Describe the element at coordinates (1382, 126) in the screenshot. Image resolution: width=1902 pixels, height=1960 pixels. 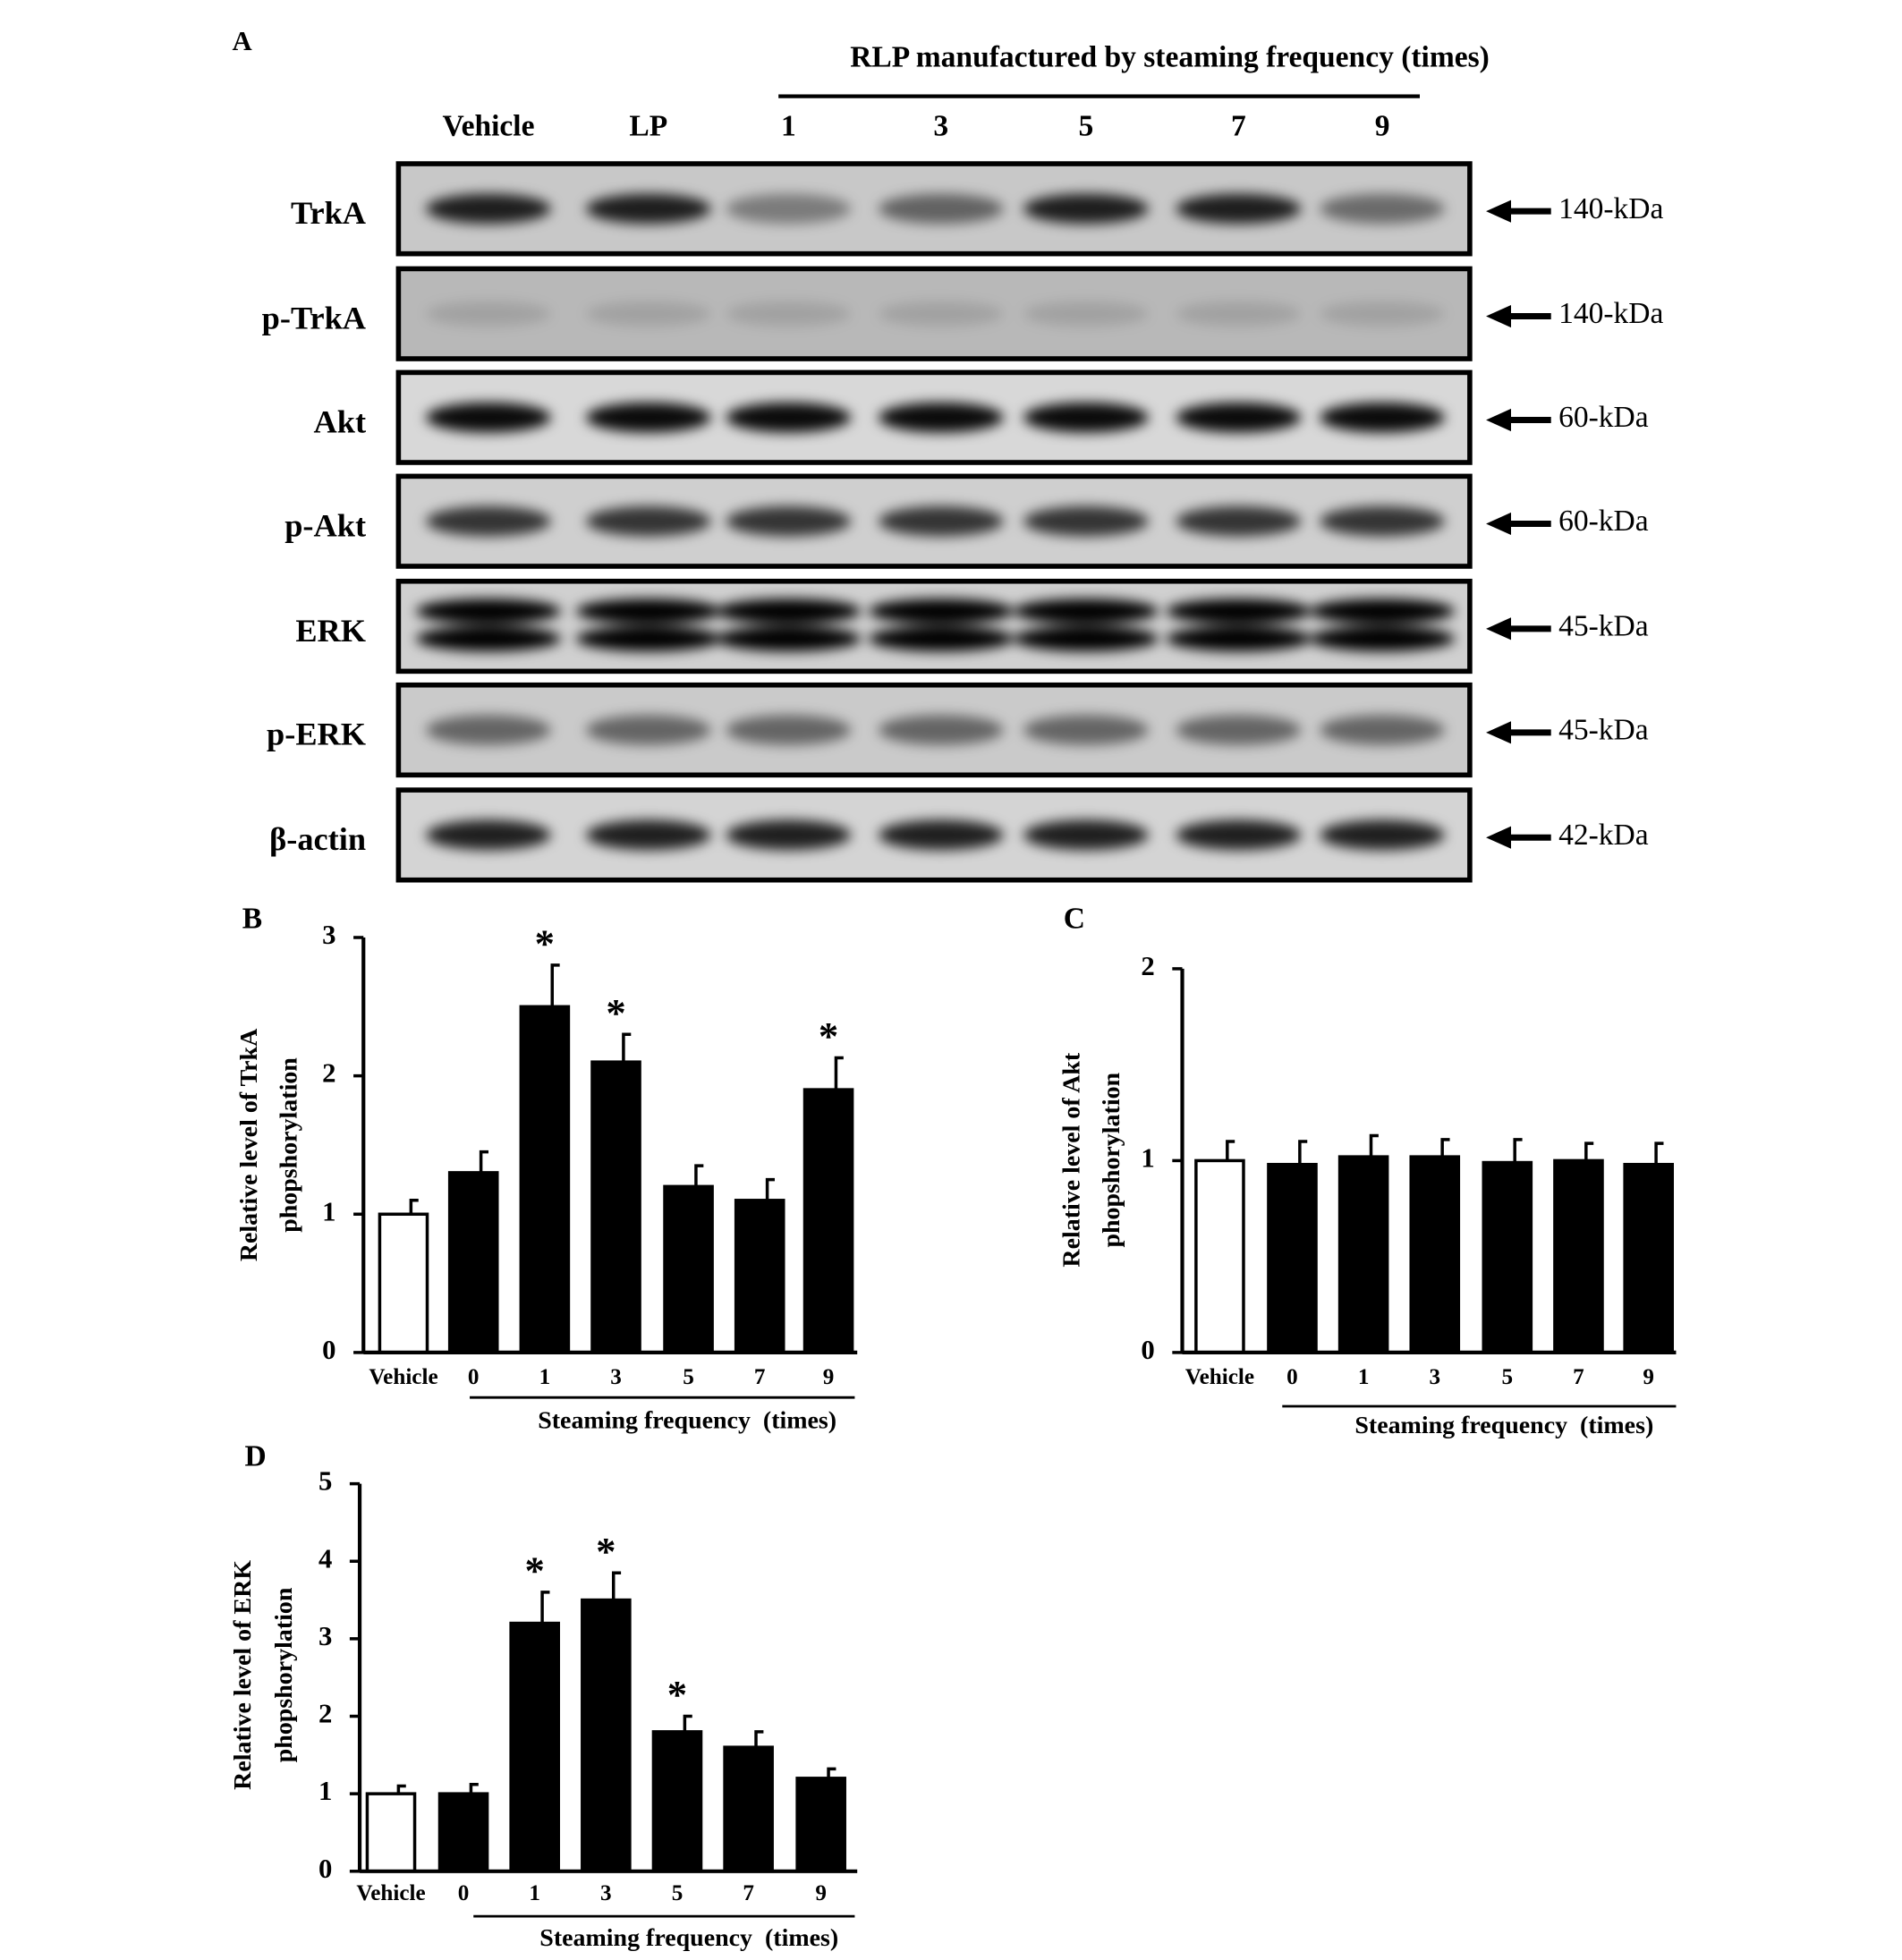
I see `lane-label: 9` at that location.